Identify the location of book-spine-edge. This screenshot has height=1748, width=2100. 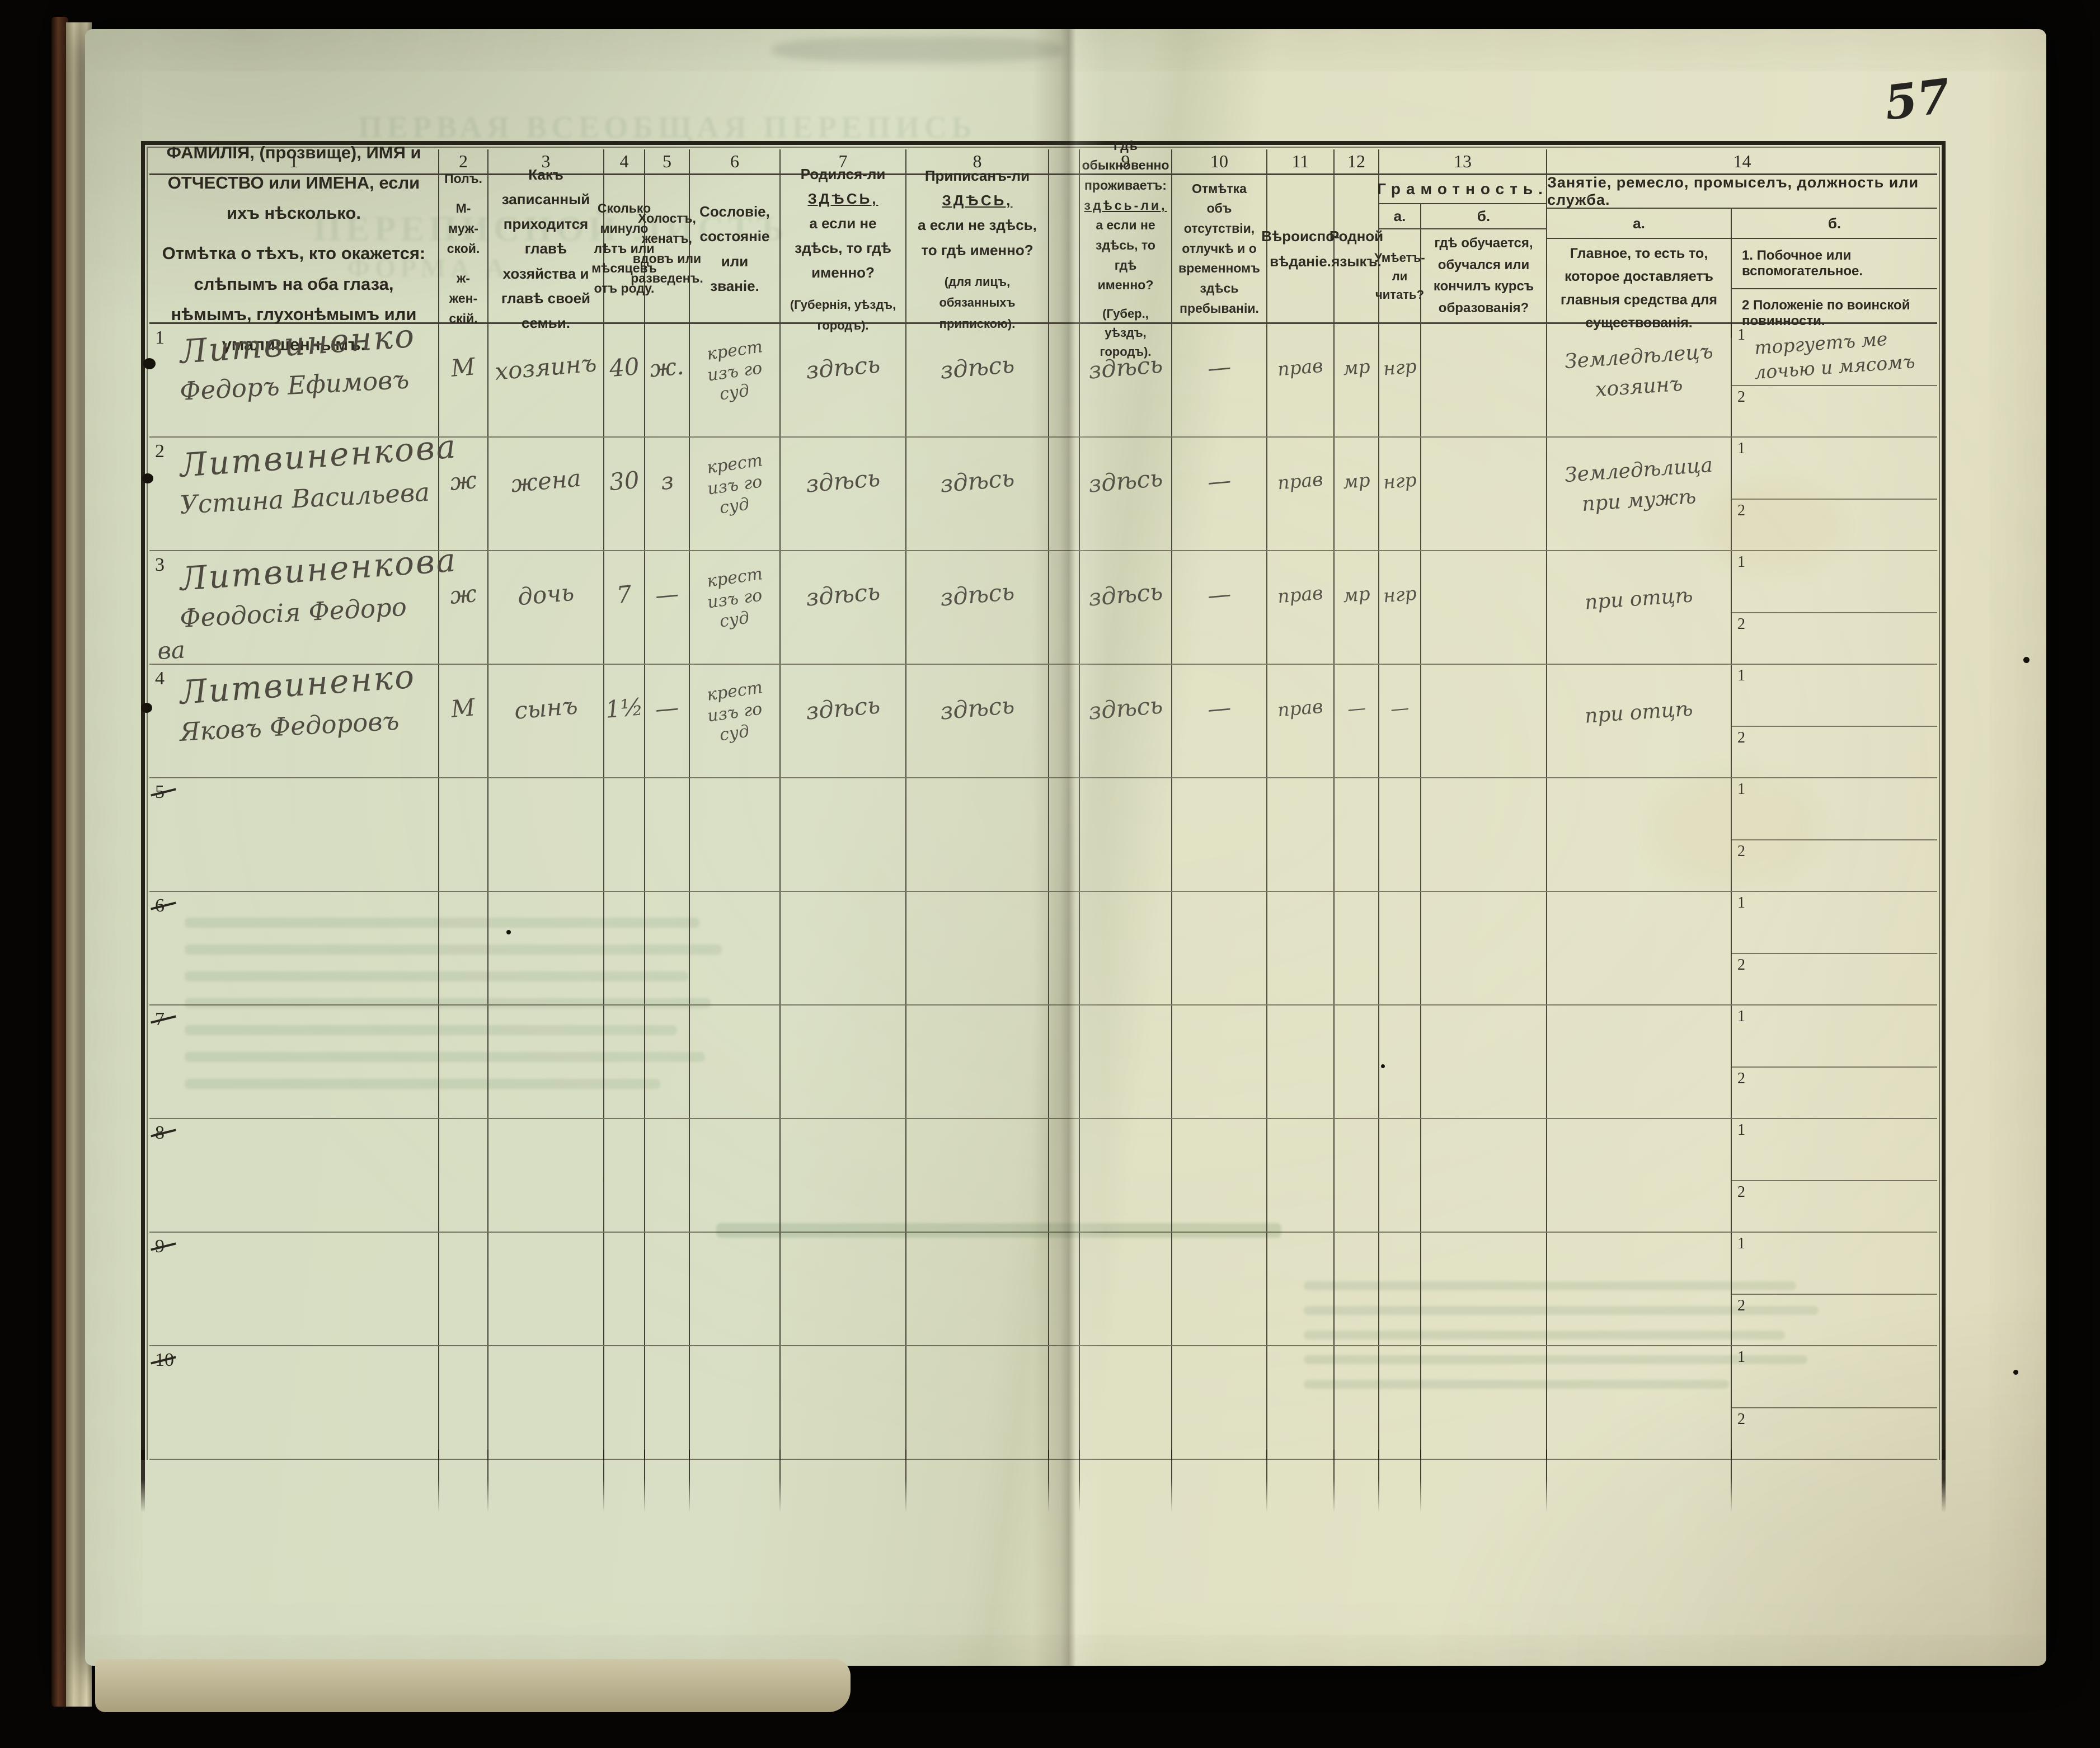
(59, 862).